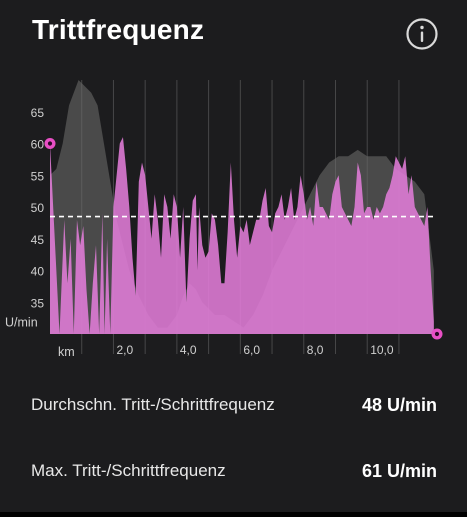  What do you see at coordinates (153, 404) in the screenshot?
I see `avg-cadence-label: Durchschn. Tritt-/Schrittfrequenz` at bounding box center [153, 404].